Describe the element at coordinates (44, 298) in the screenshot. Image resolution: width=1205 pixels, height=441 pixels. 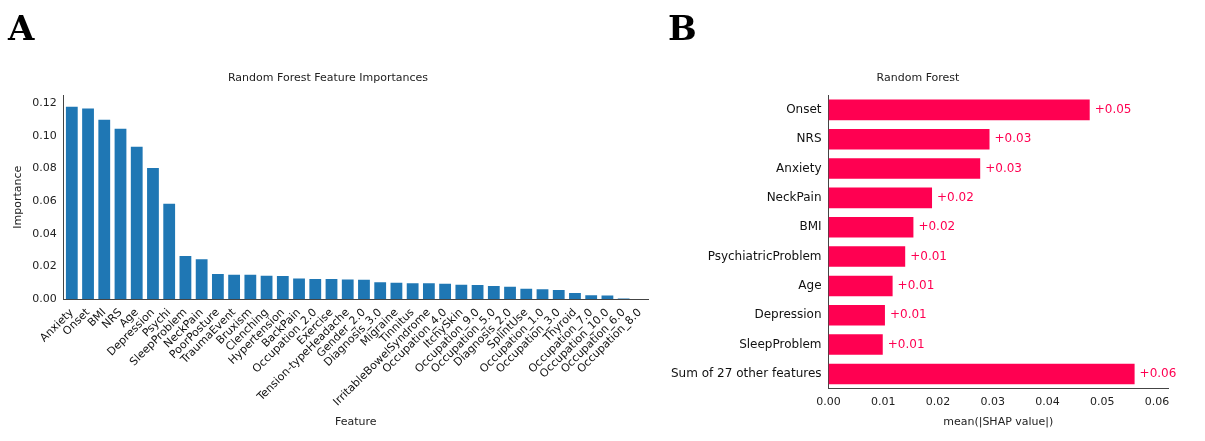
I see `y-tick-label: 0.00` at that location.